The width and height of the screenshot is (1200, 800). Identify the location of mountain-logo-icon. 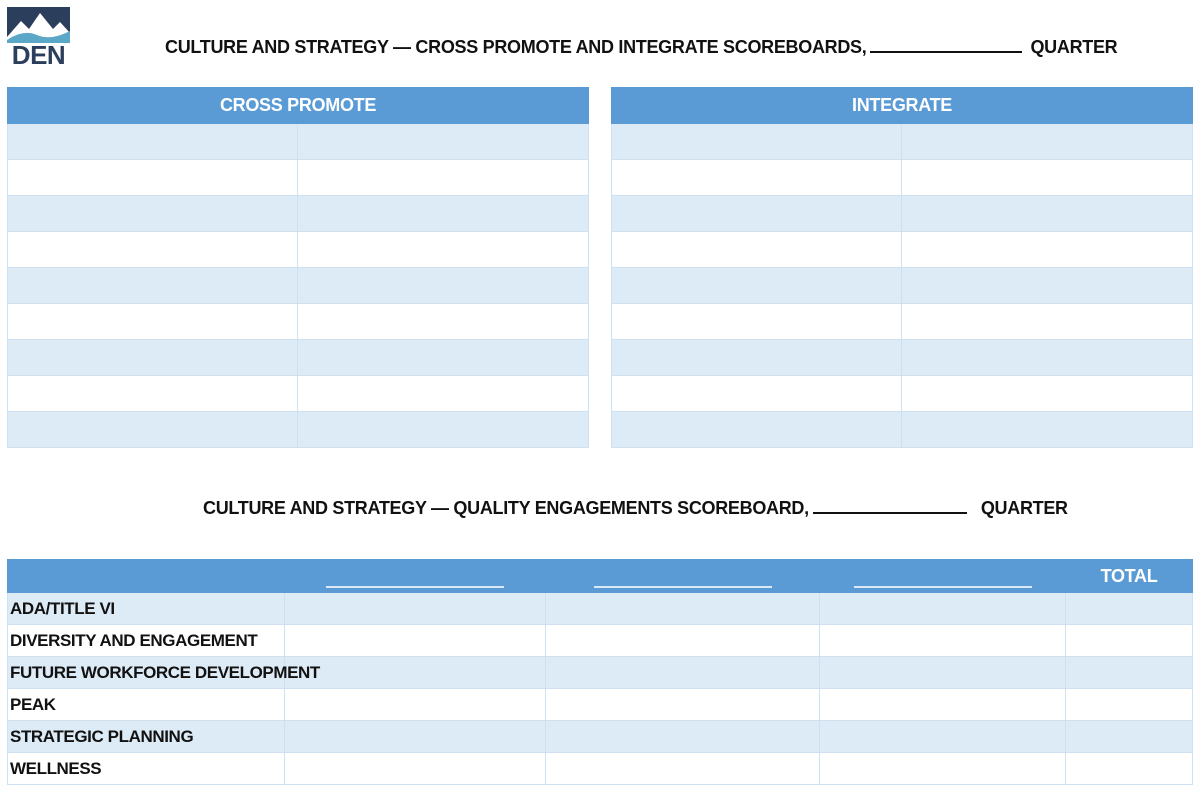
(38, 25).